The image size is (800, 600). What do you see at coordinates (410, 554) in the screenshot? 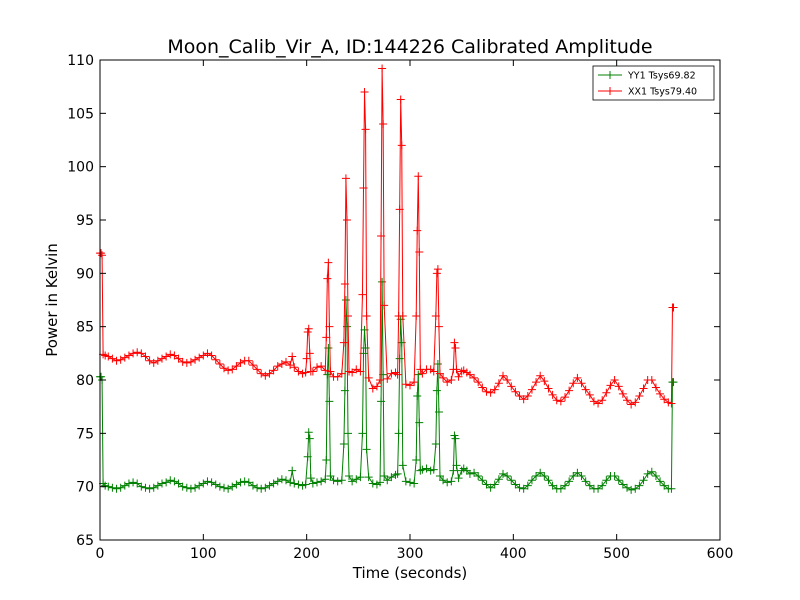
I see `x-tick-label: 300` at bounding box center [410, 554].